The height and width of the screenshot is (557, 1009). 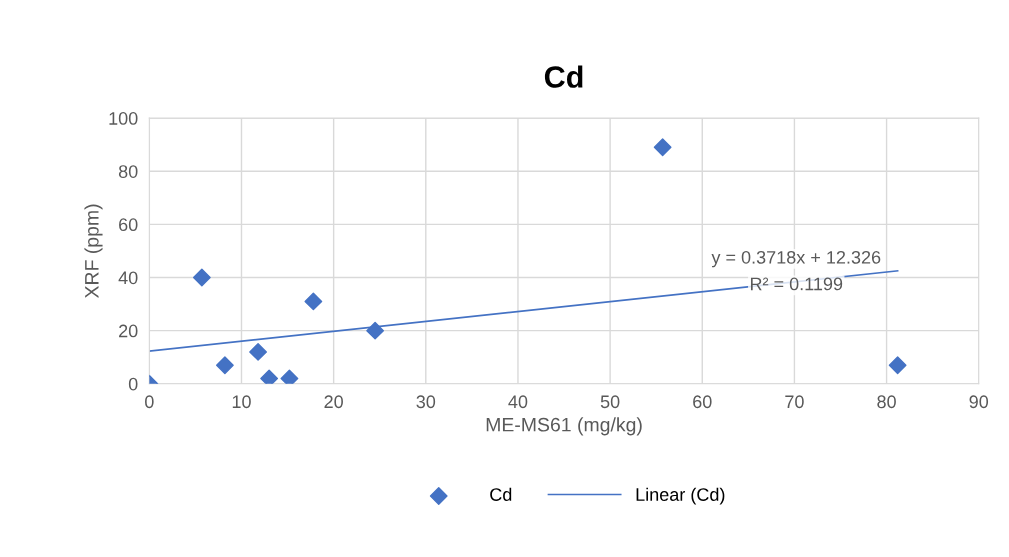 What do you see at coordinates (794, 402) in the screenshot?
I see `x-tick-label: 70` at bounding box center [794, 402].